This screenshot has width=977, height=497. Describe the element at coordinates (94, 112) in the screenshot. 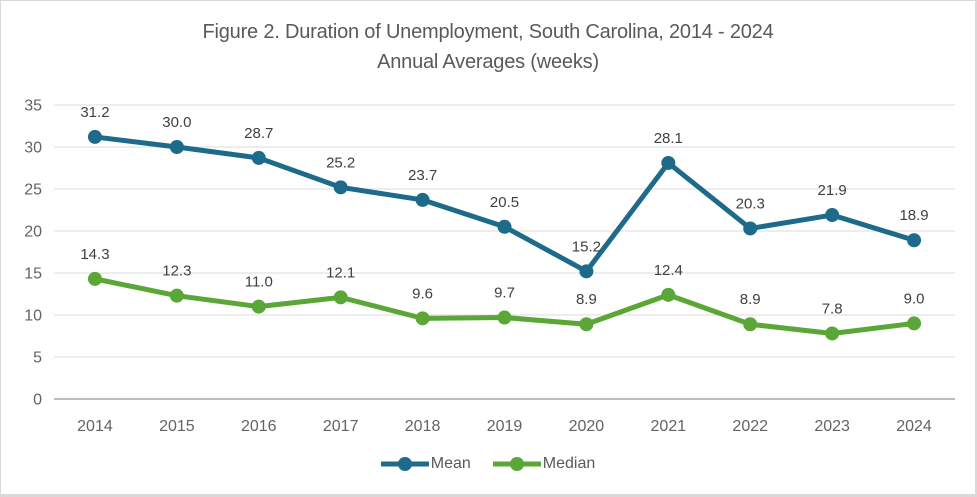

I see `data-label-mean: 31.2` at that location.